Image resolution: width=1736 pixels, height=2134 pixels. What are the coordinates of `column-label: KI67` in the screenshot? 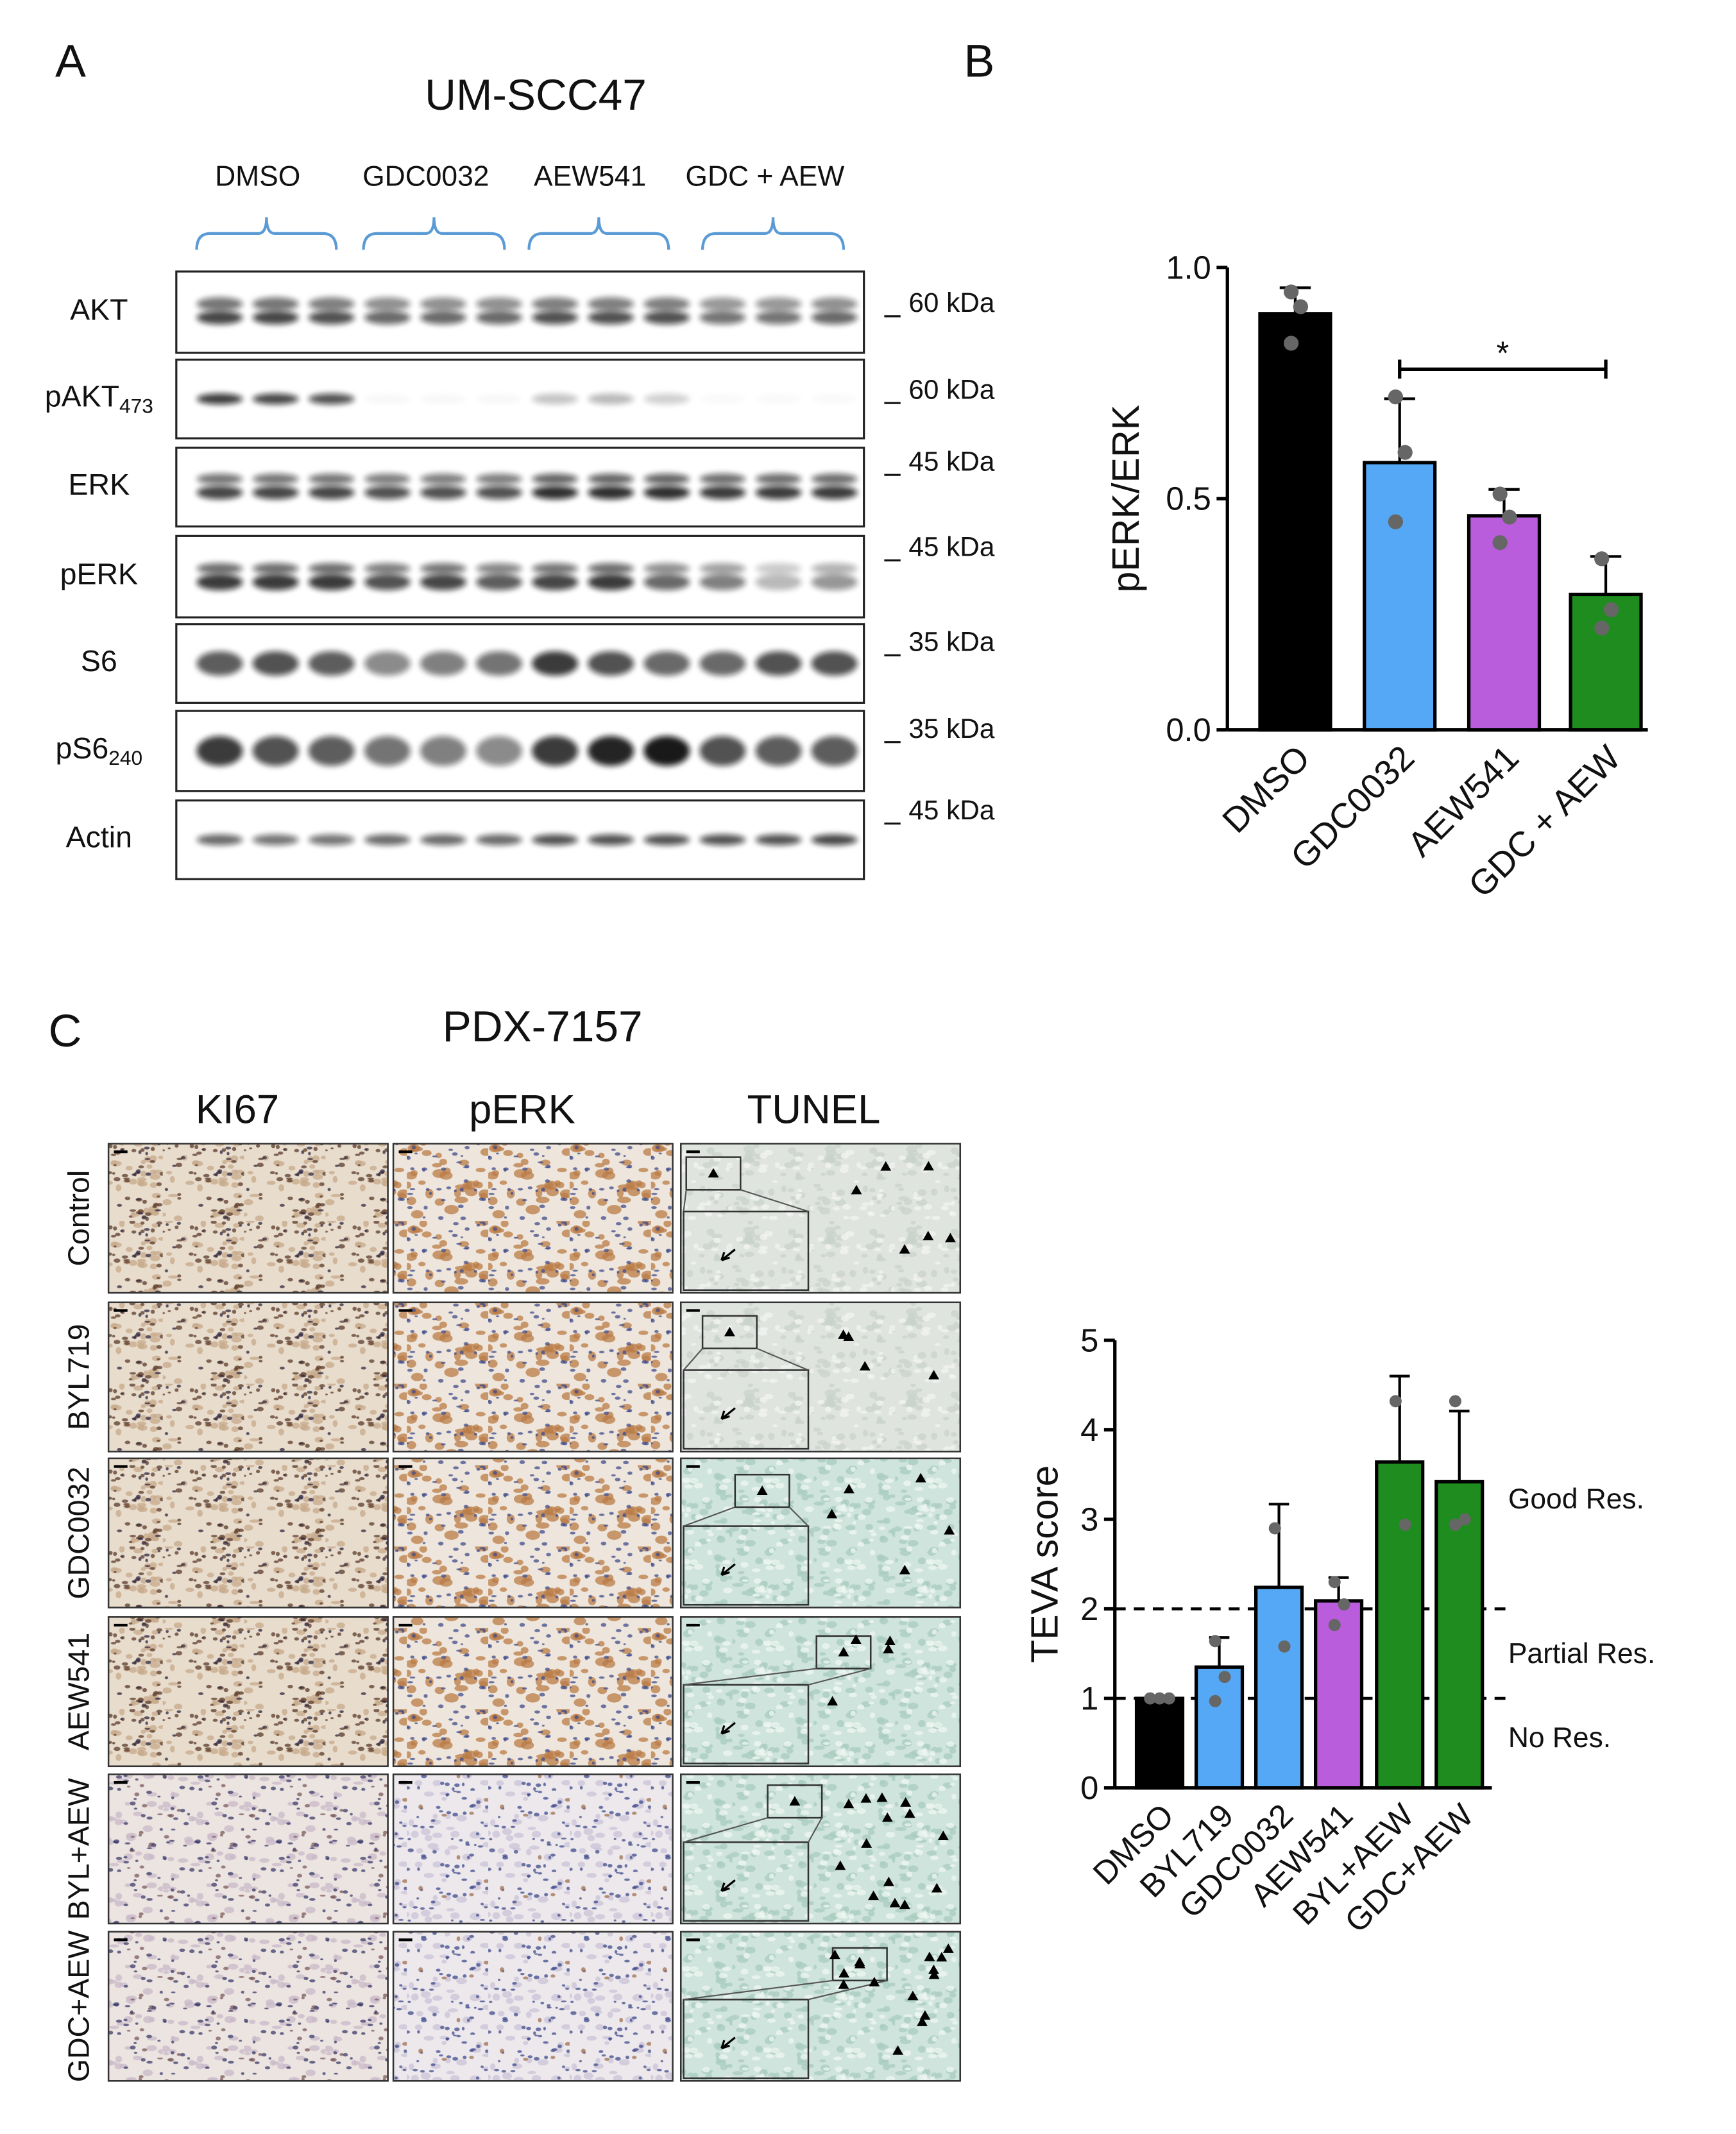 It's located at (237, 1110).